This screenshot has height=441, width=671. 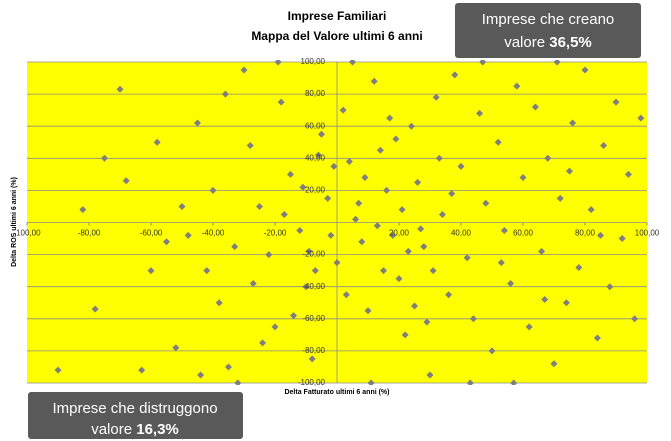 I want to click on callout: Imprese che distruggono valore 16,3%, so click(x=135, y=415).